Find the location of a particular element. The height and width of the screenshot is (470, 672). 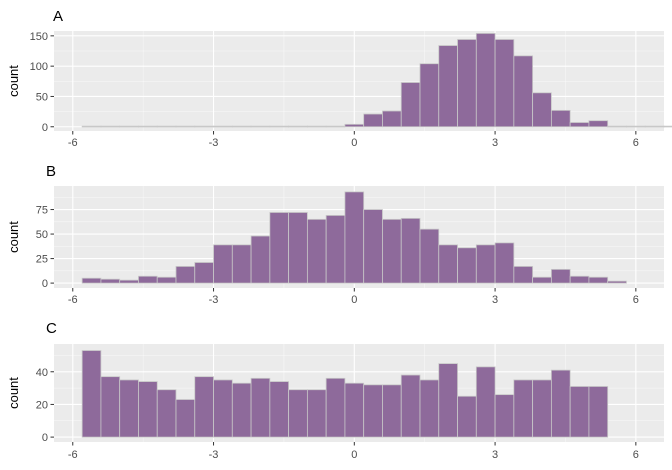

panel-tag: B is located at coordinates (51, 171).